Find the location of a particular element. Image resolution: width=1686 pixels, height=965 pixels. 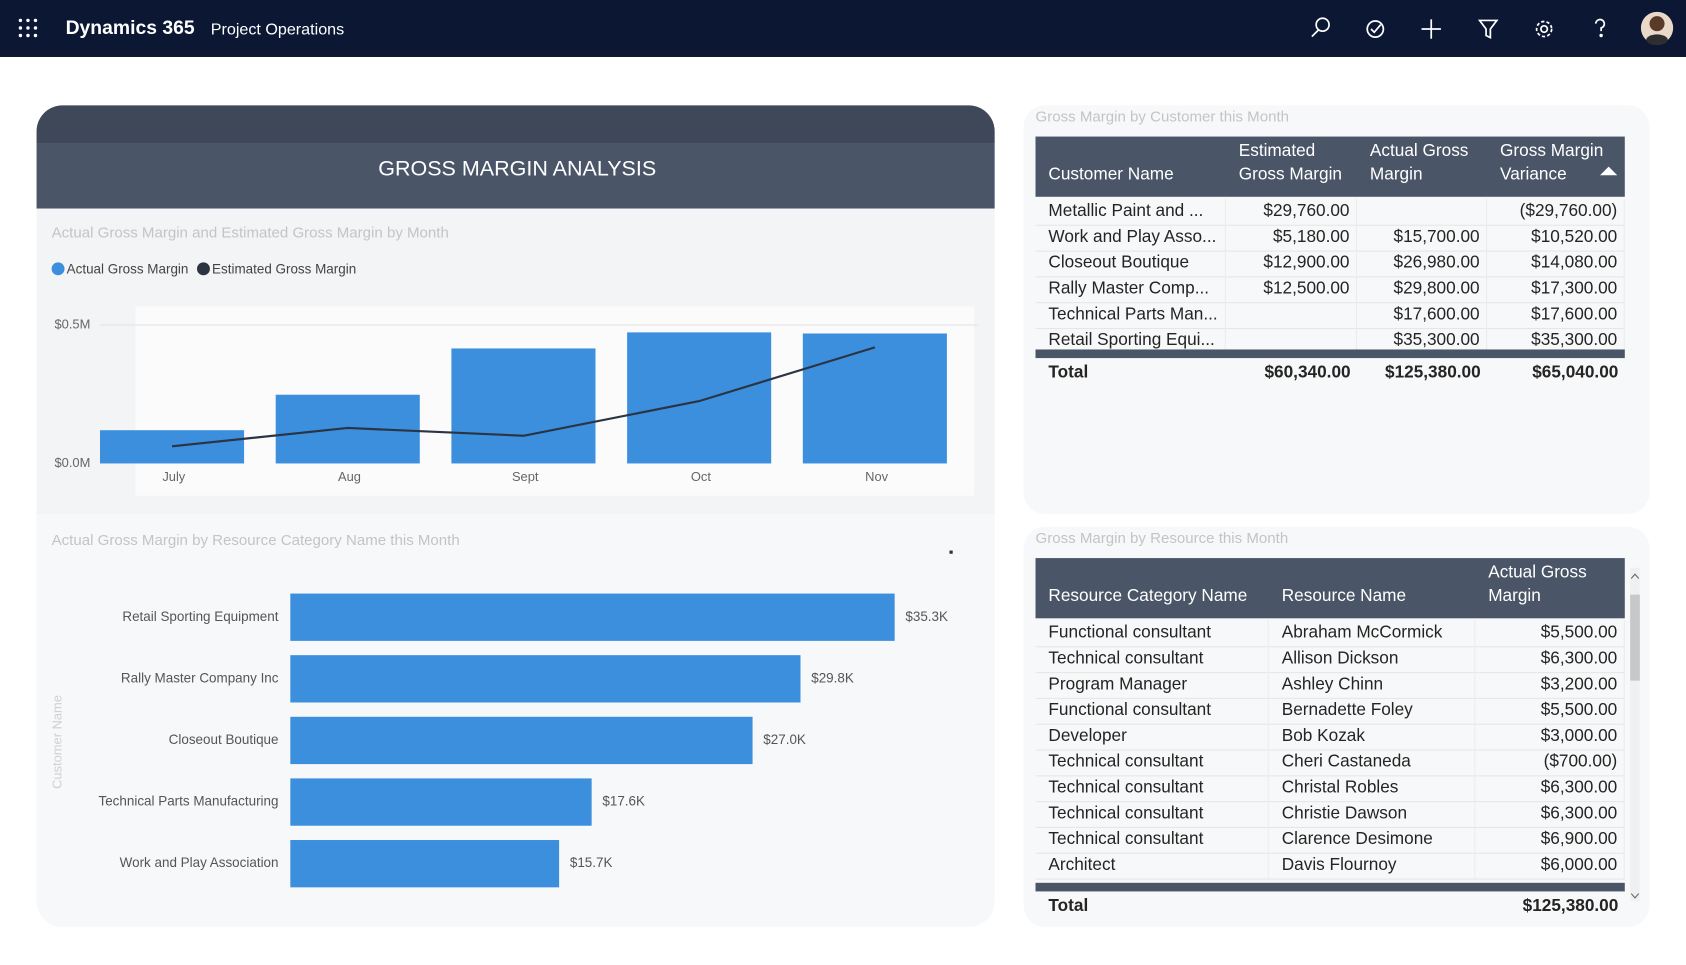

table-cell: Bob Kozak is located at coordinates (1372, 736).